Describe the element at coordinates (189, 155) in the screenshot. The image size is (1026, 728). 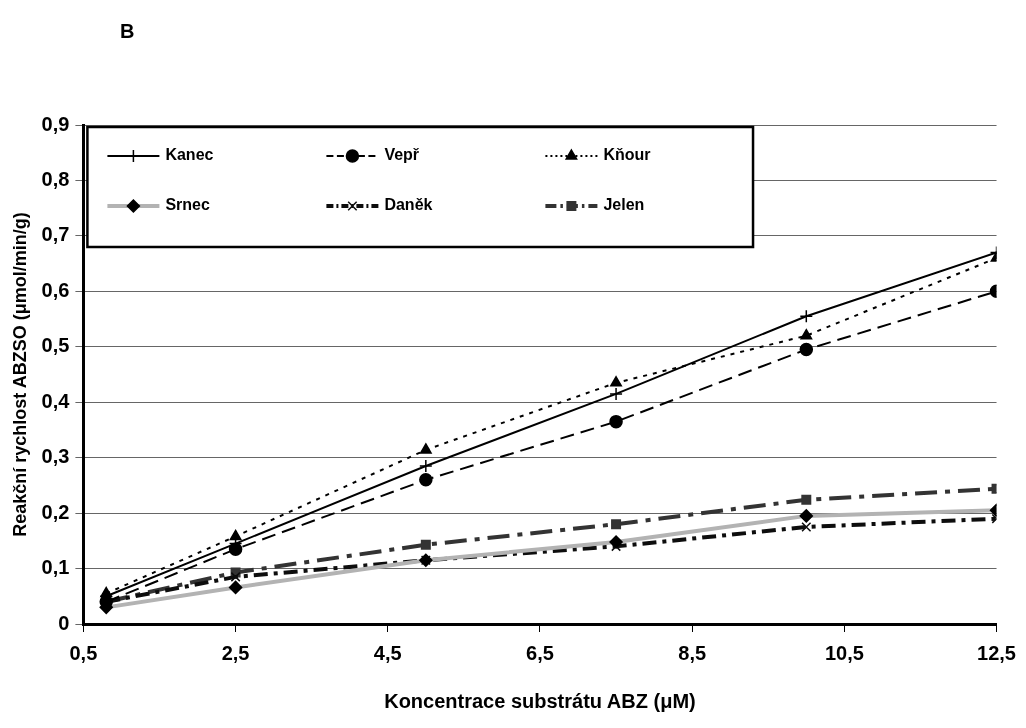
I see `legend-label: Kanec` at that location.